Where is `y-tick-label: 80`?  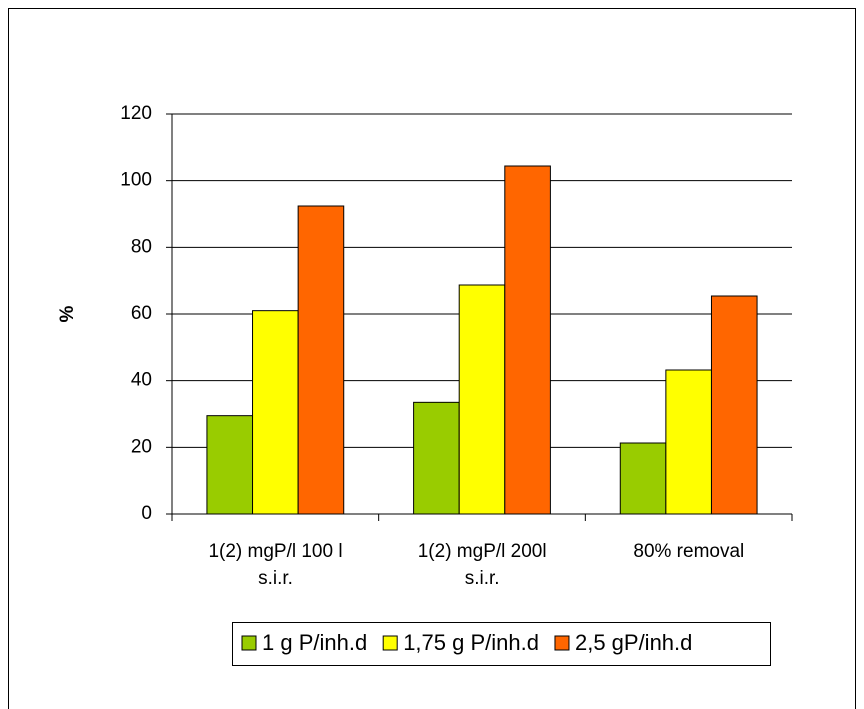
y-tick-label: 80 is located at coordinates (141, 246).